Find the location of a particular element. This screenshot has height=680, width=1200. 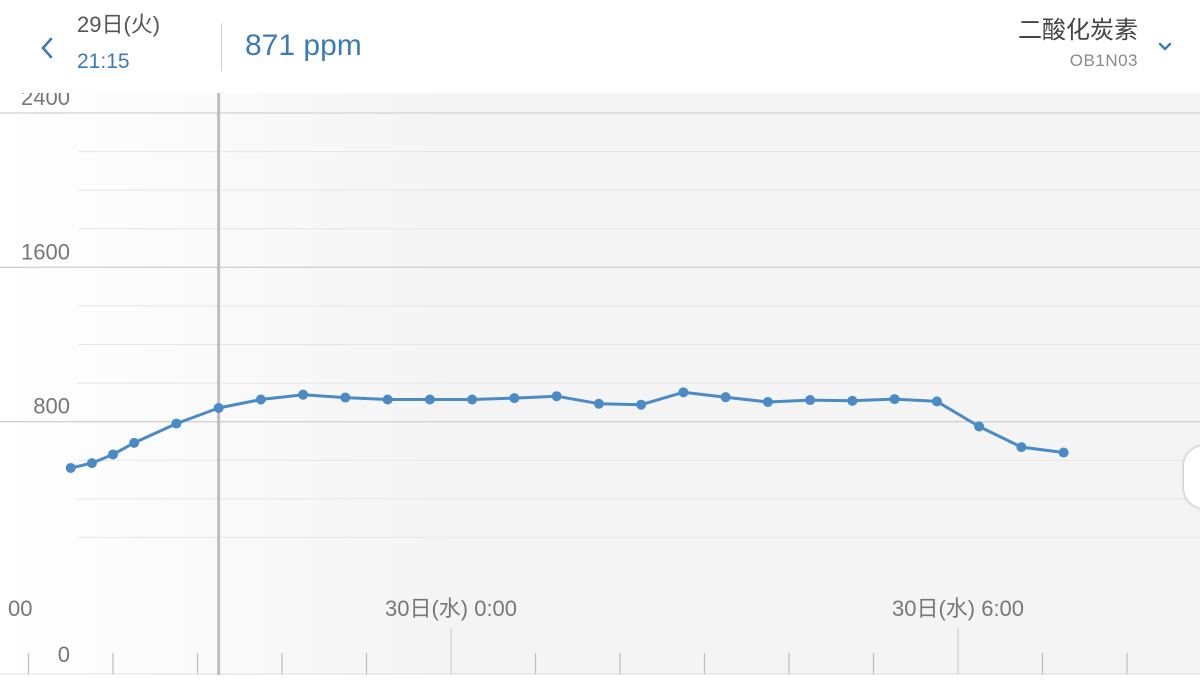

series-line is located at coordinates (567, 430).